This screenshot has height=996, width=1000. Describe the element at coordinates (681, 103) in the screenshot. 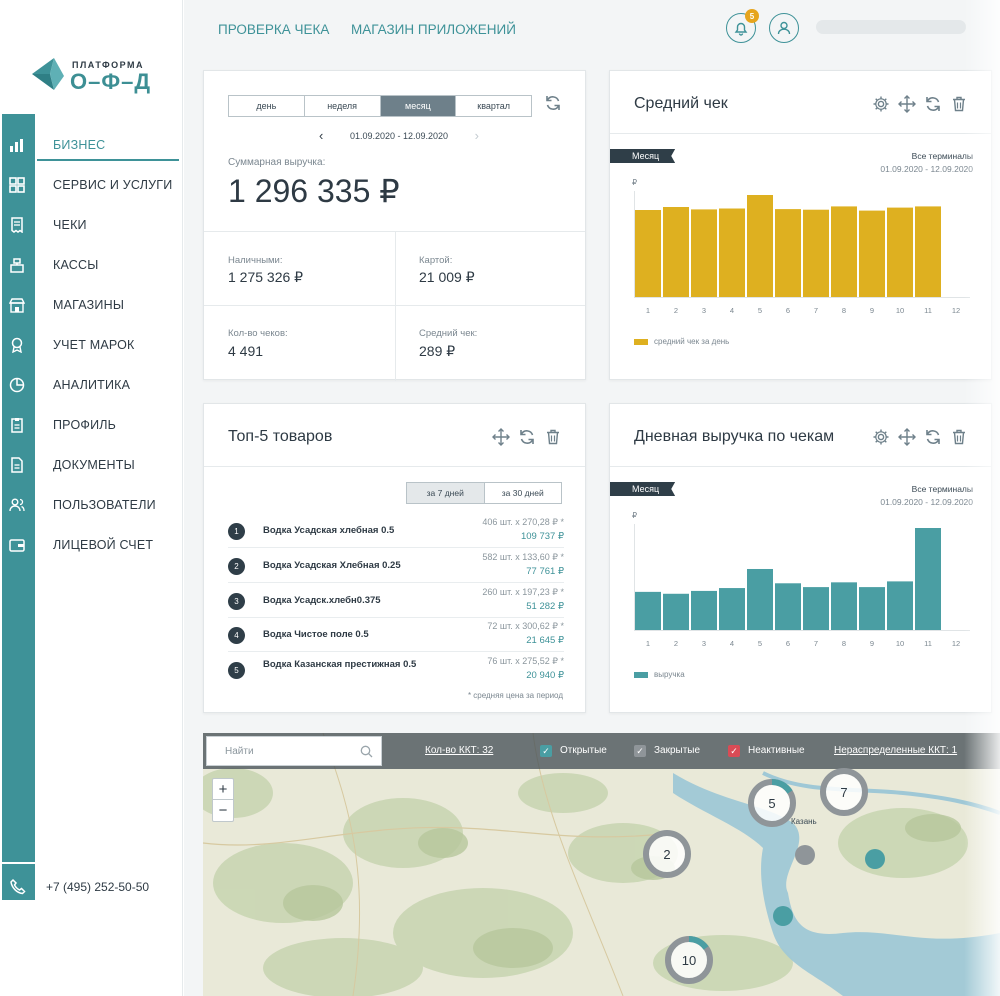

I see `card-title: Средний чек` at that location.